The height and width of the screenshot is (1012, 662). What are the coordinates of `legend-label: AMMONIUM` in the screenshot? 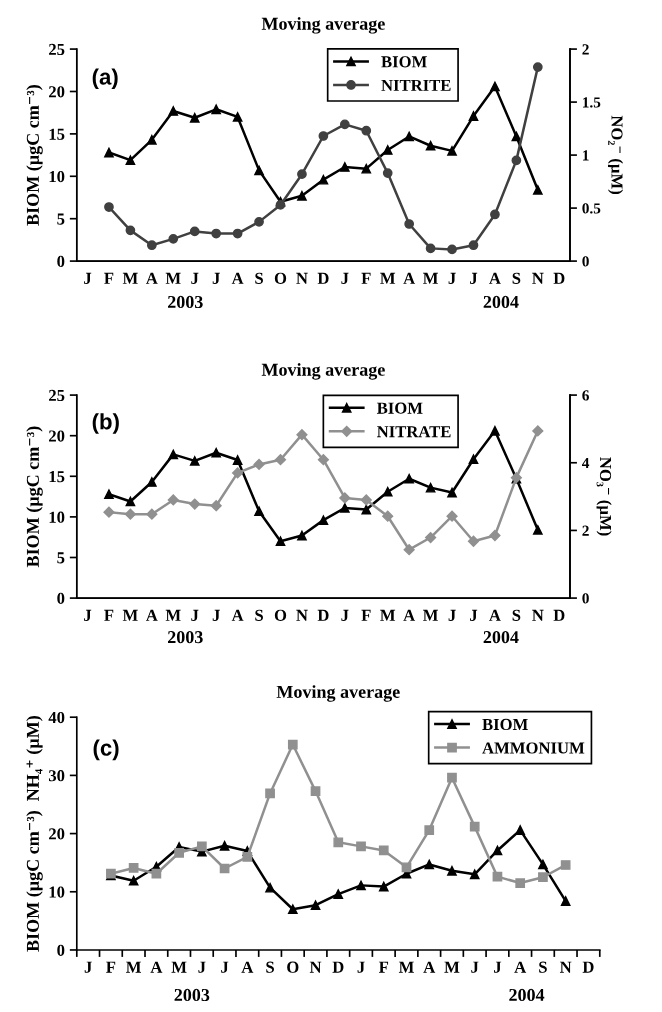 It's located at (533, 748).